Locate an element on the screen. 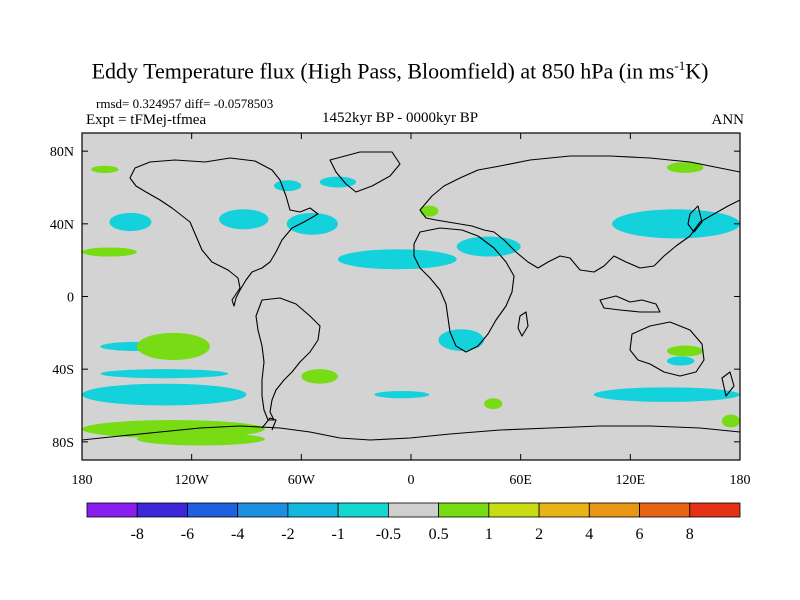 The width and height of the screenshot is (800, 600). coast-eurasia is located at coordinates (579, 214).